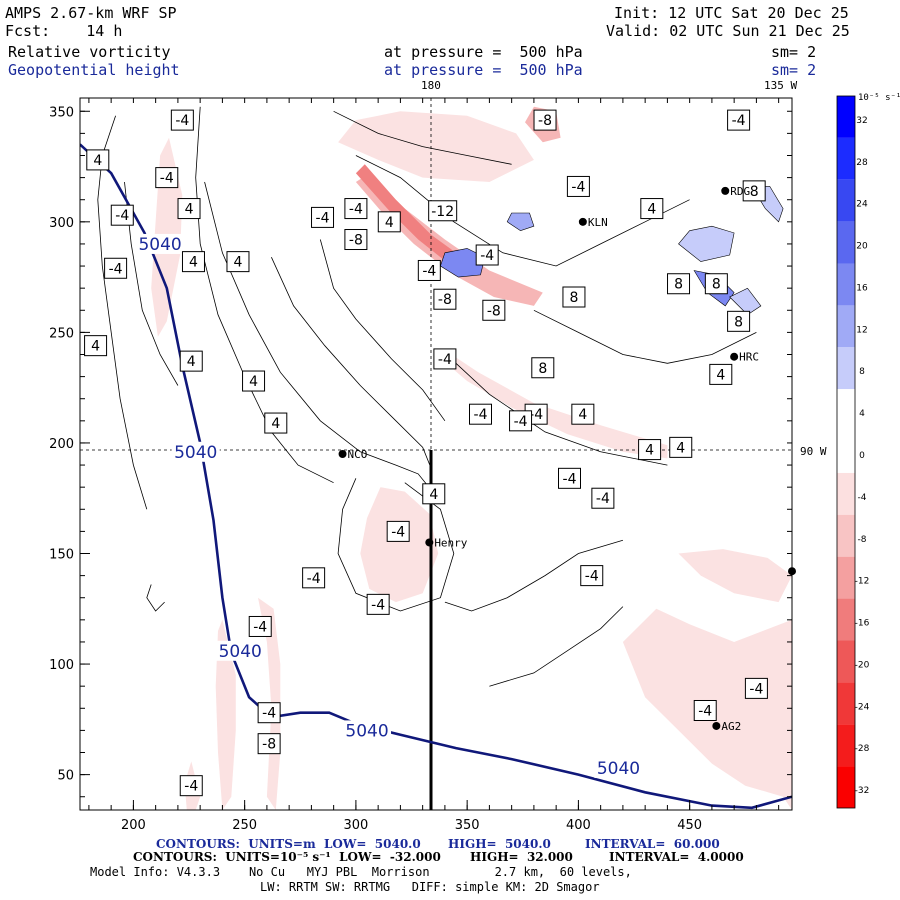 Image resolution: width=900 pixels, height=900 pixels. What do you see at coordinates (167, 179) in the screenshot?
I see `vorticity-label-2: -4` at bounding box center [167, 179].